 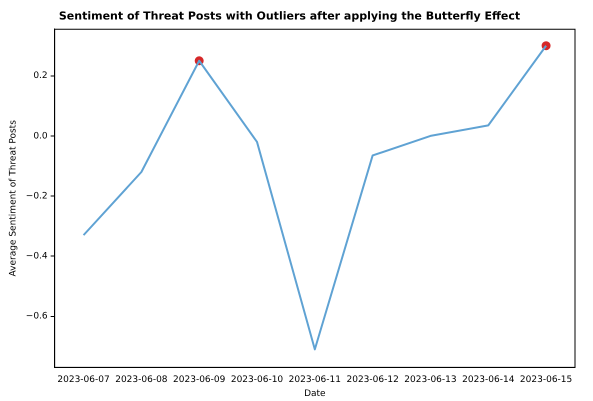 What do you see at coordinates (37, 196) in the screenshot?
I see `y-tick-label: −0.2` at bounding box center [37, 196].